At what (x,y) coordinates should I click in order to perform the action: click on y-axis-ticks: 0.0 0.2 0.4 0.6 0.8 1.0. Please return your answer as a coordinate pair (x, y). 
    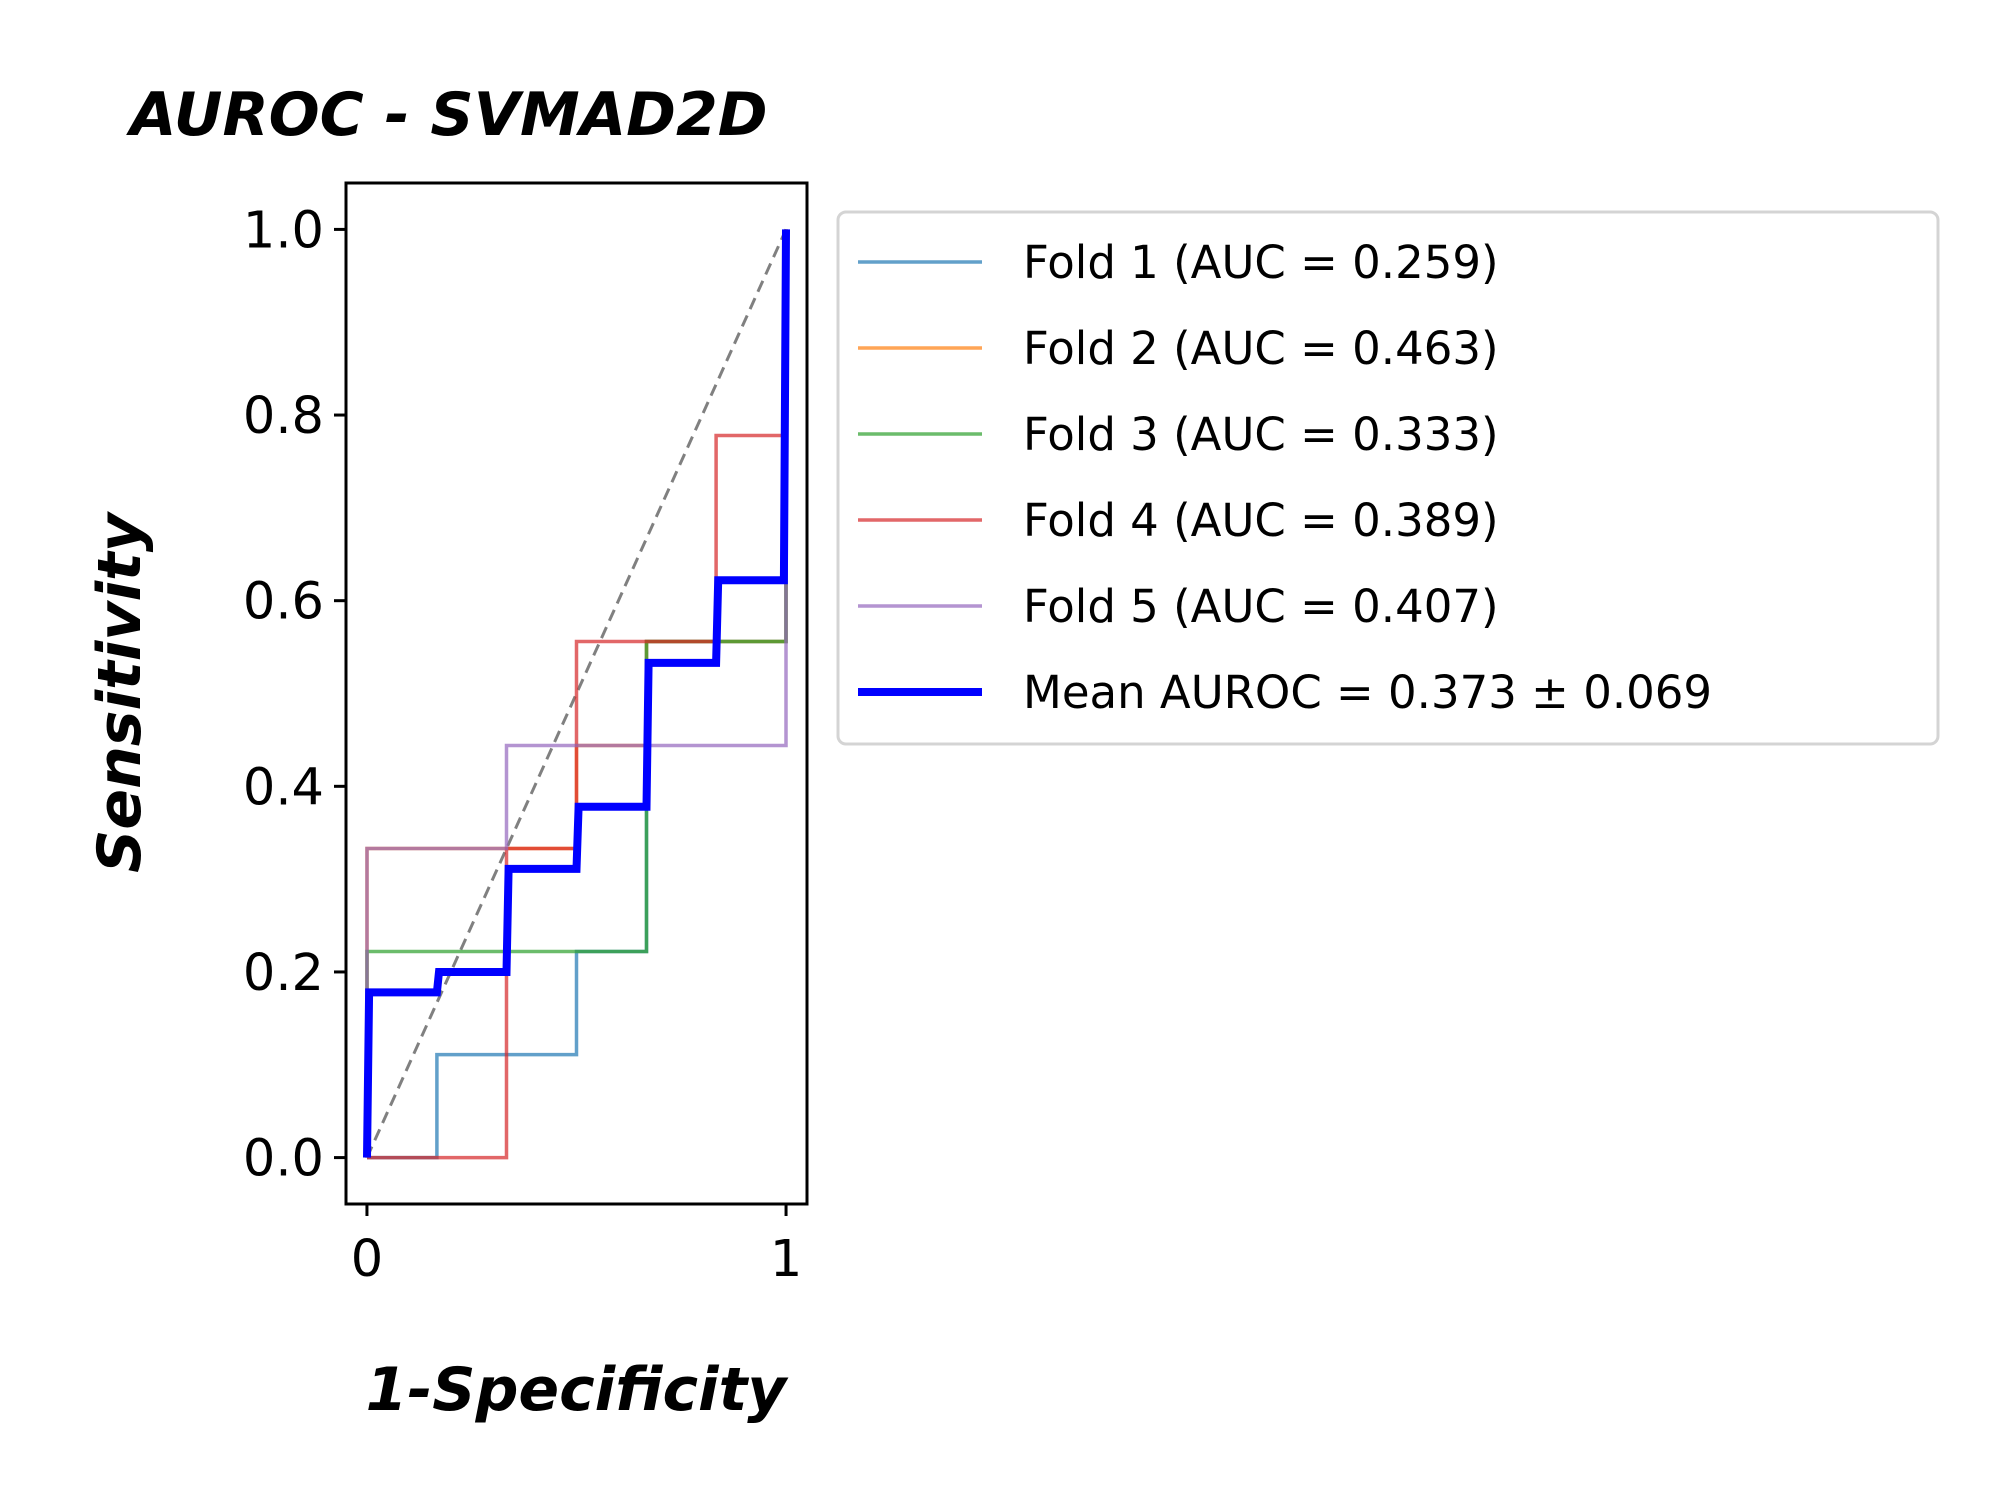
    Looking at the image, I should click on (294, 695).